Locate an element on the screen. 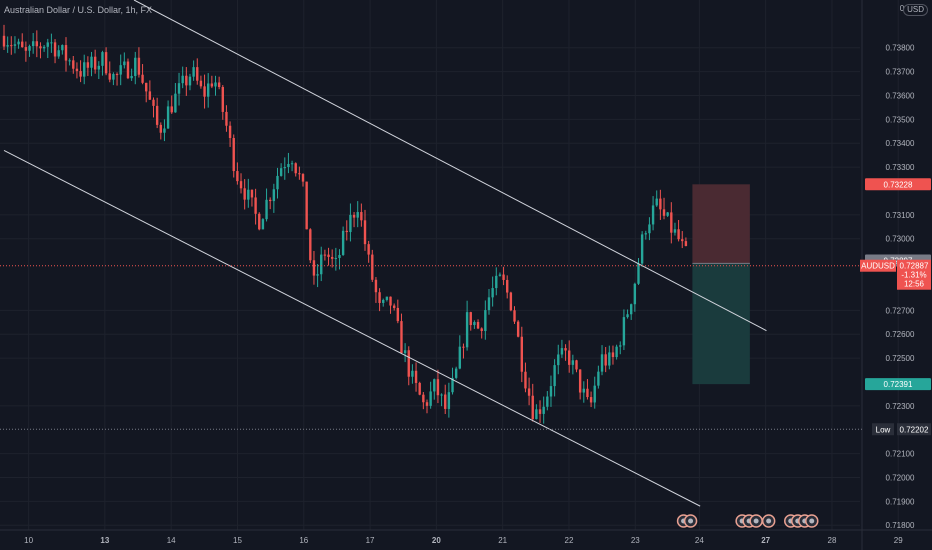  event-markers is located at coordinates (747, 521).